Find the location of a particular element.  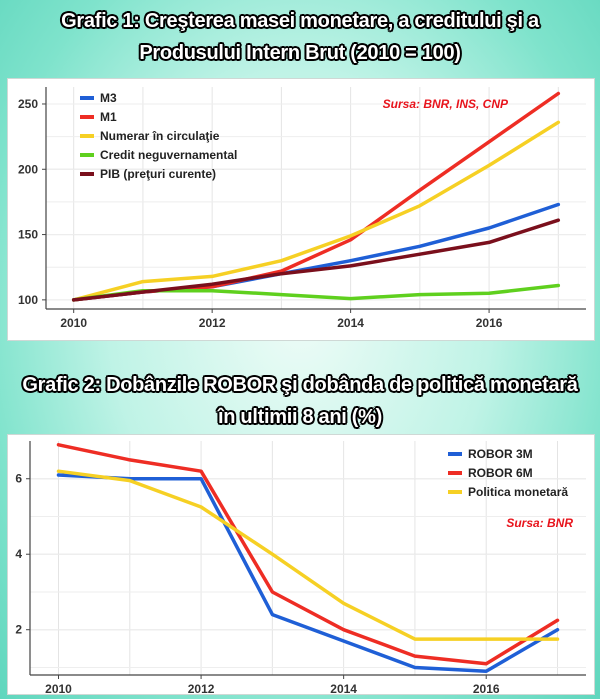

chart1-series-m3-line is located at coordinates (316, 252).